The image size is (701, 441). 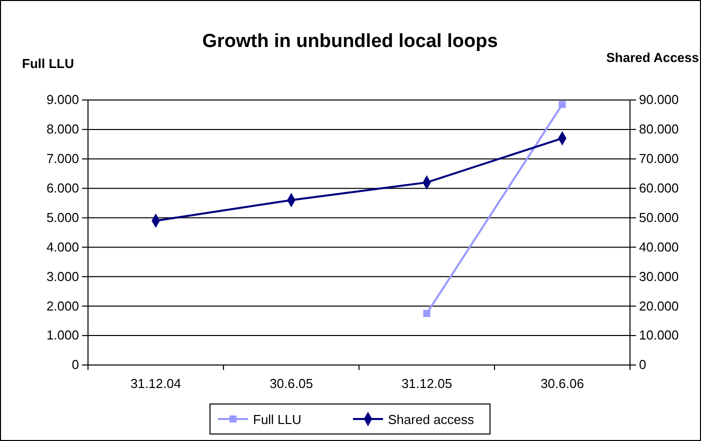 I want to click on y-tick-label: 4.000, so click(x=62, y=246).